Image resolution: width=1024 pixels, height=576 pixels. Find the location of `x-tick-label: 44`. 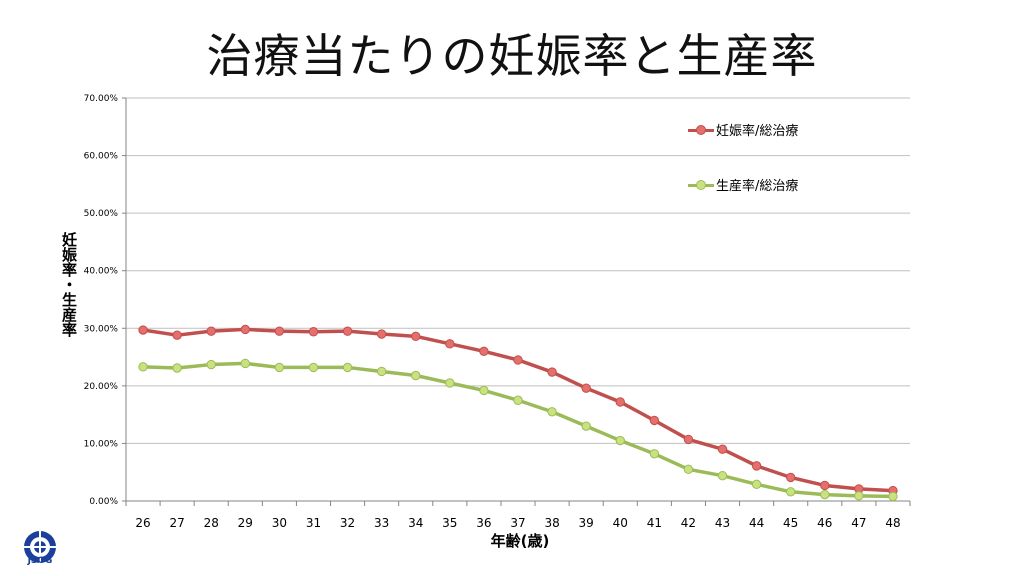

x-tick-label: 44 is located at coordinates (756, 523).